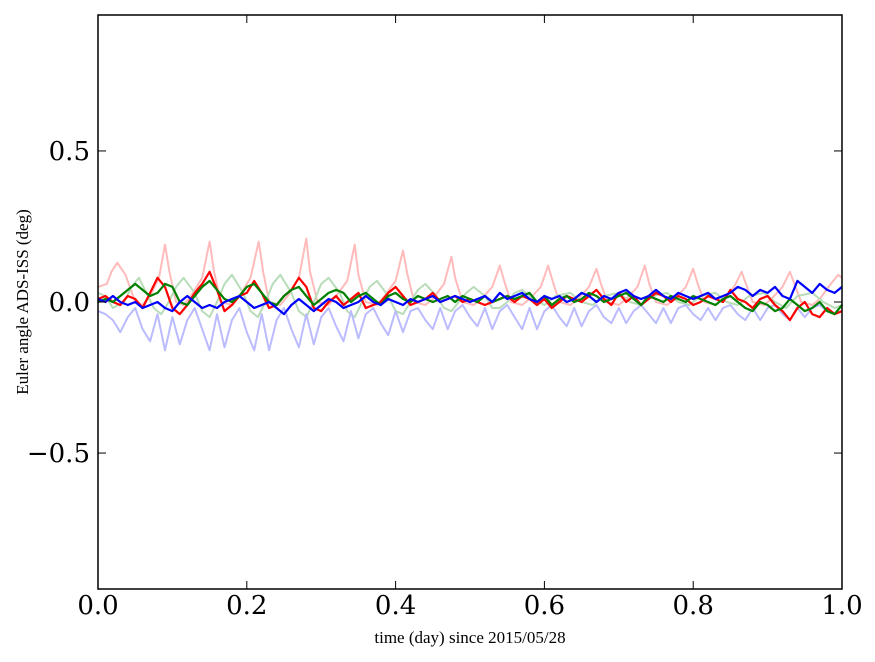 This screenshot has width=875, height=662. I want to click on x-axis-label: time (day) since 2015/05/28, so click(469, 637).